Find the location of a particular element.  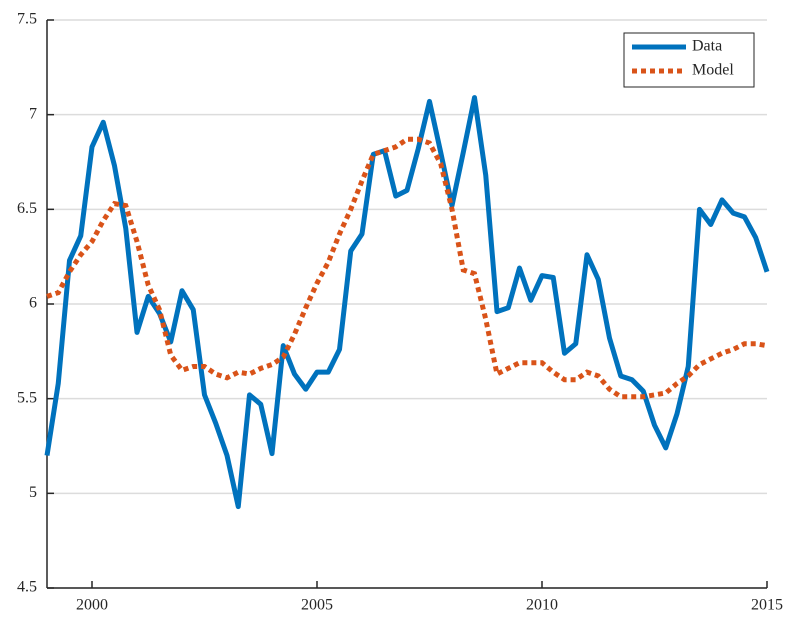

y-tick-label: 6 is located at coordinates (33, 303).